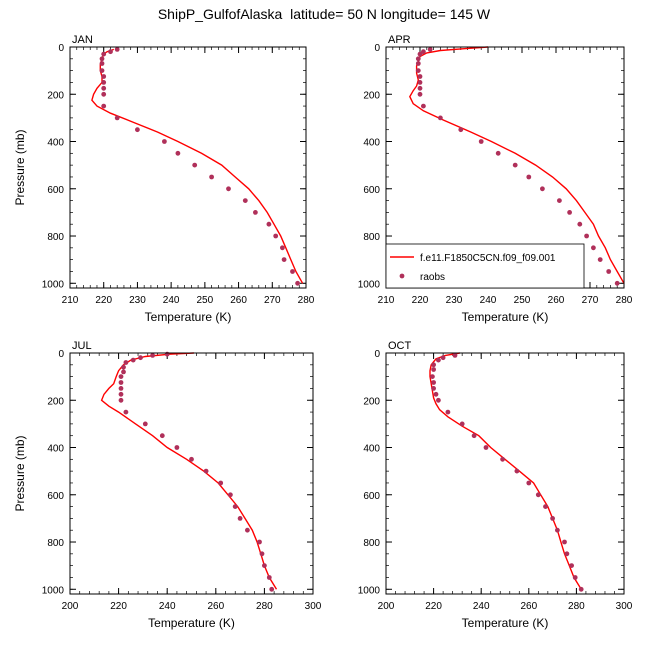 The width and height of the screenshot is (648, 648). What do you see at coordinates (272, 300) in the screenshot?
I see `x-tick-label: 270` at bounding box center [272, 300].